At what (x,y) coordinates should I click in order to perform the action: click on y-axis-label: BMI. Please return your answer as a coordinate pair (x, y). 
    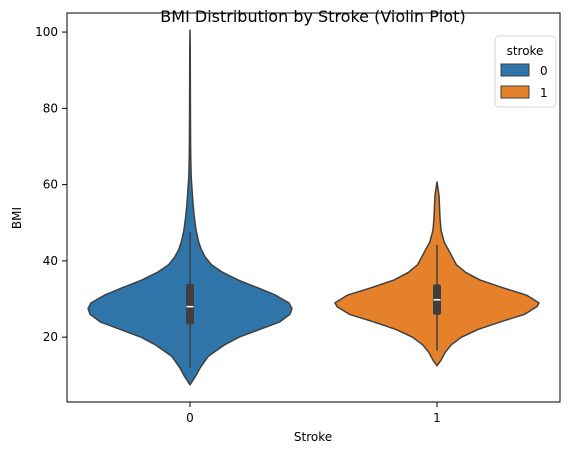
    Looking at the image, I should click on (17, 218).